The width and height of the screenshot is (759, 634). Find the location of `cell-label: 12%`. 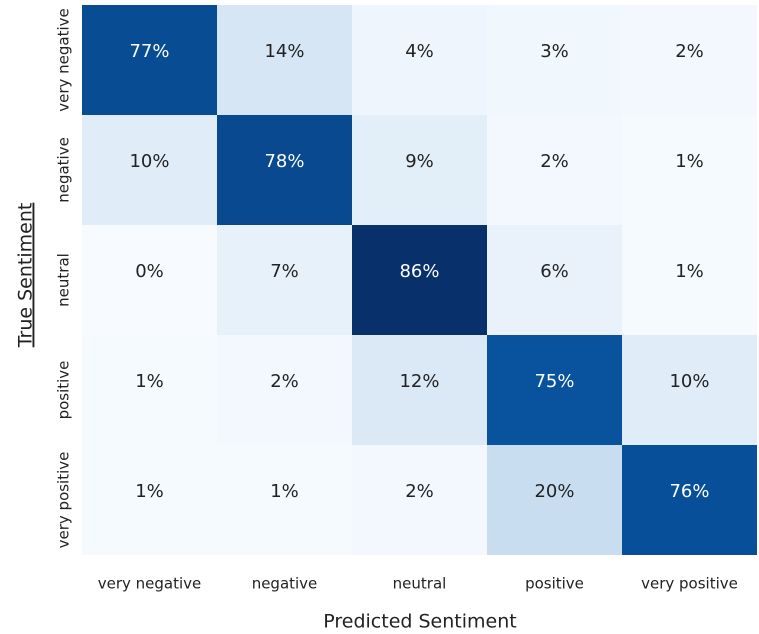

cell-label: 12% is located at coordinates (419, 381).